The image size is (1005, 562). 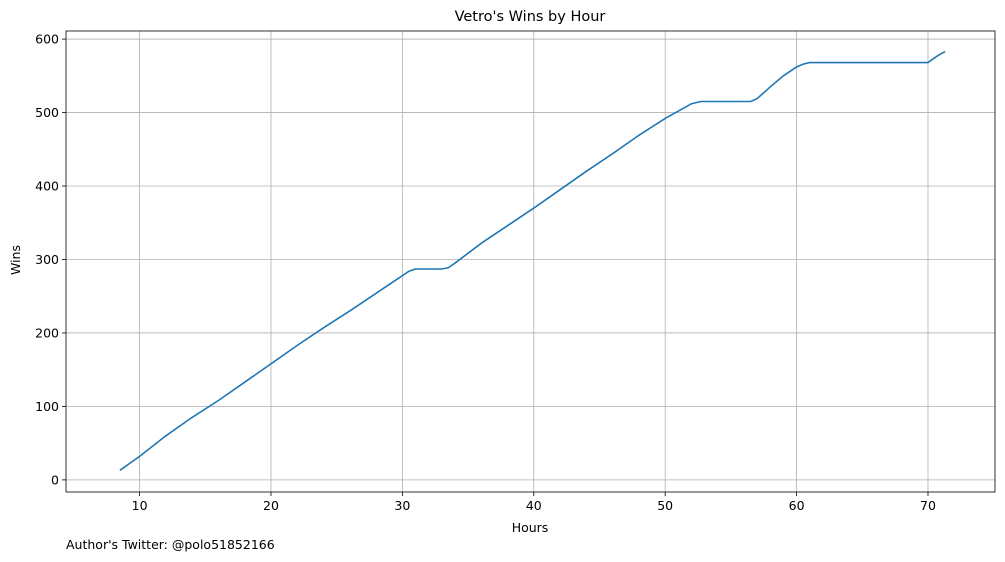 What do you see at coordinates (47, 406) in the screenshot?
I see `y-tick-label: 100` at bounding box center [47, 406].